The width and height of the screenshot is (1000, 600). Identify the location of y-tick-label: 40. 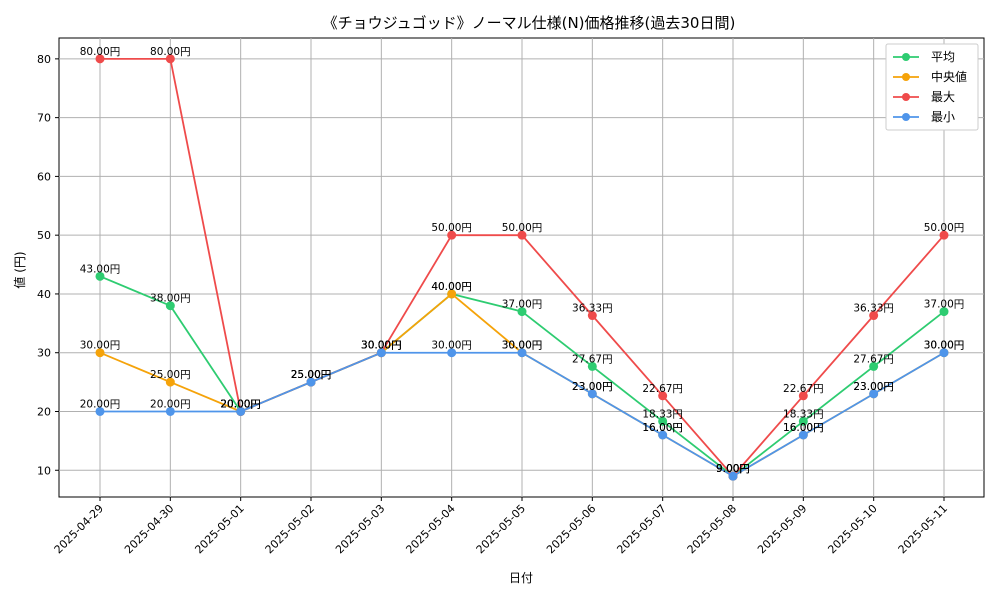
(44, 294).